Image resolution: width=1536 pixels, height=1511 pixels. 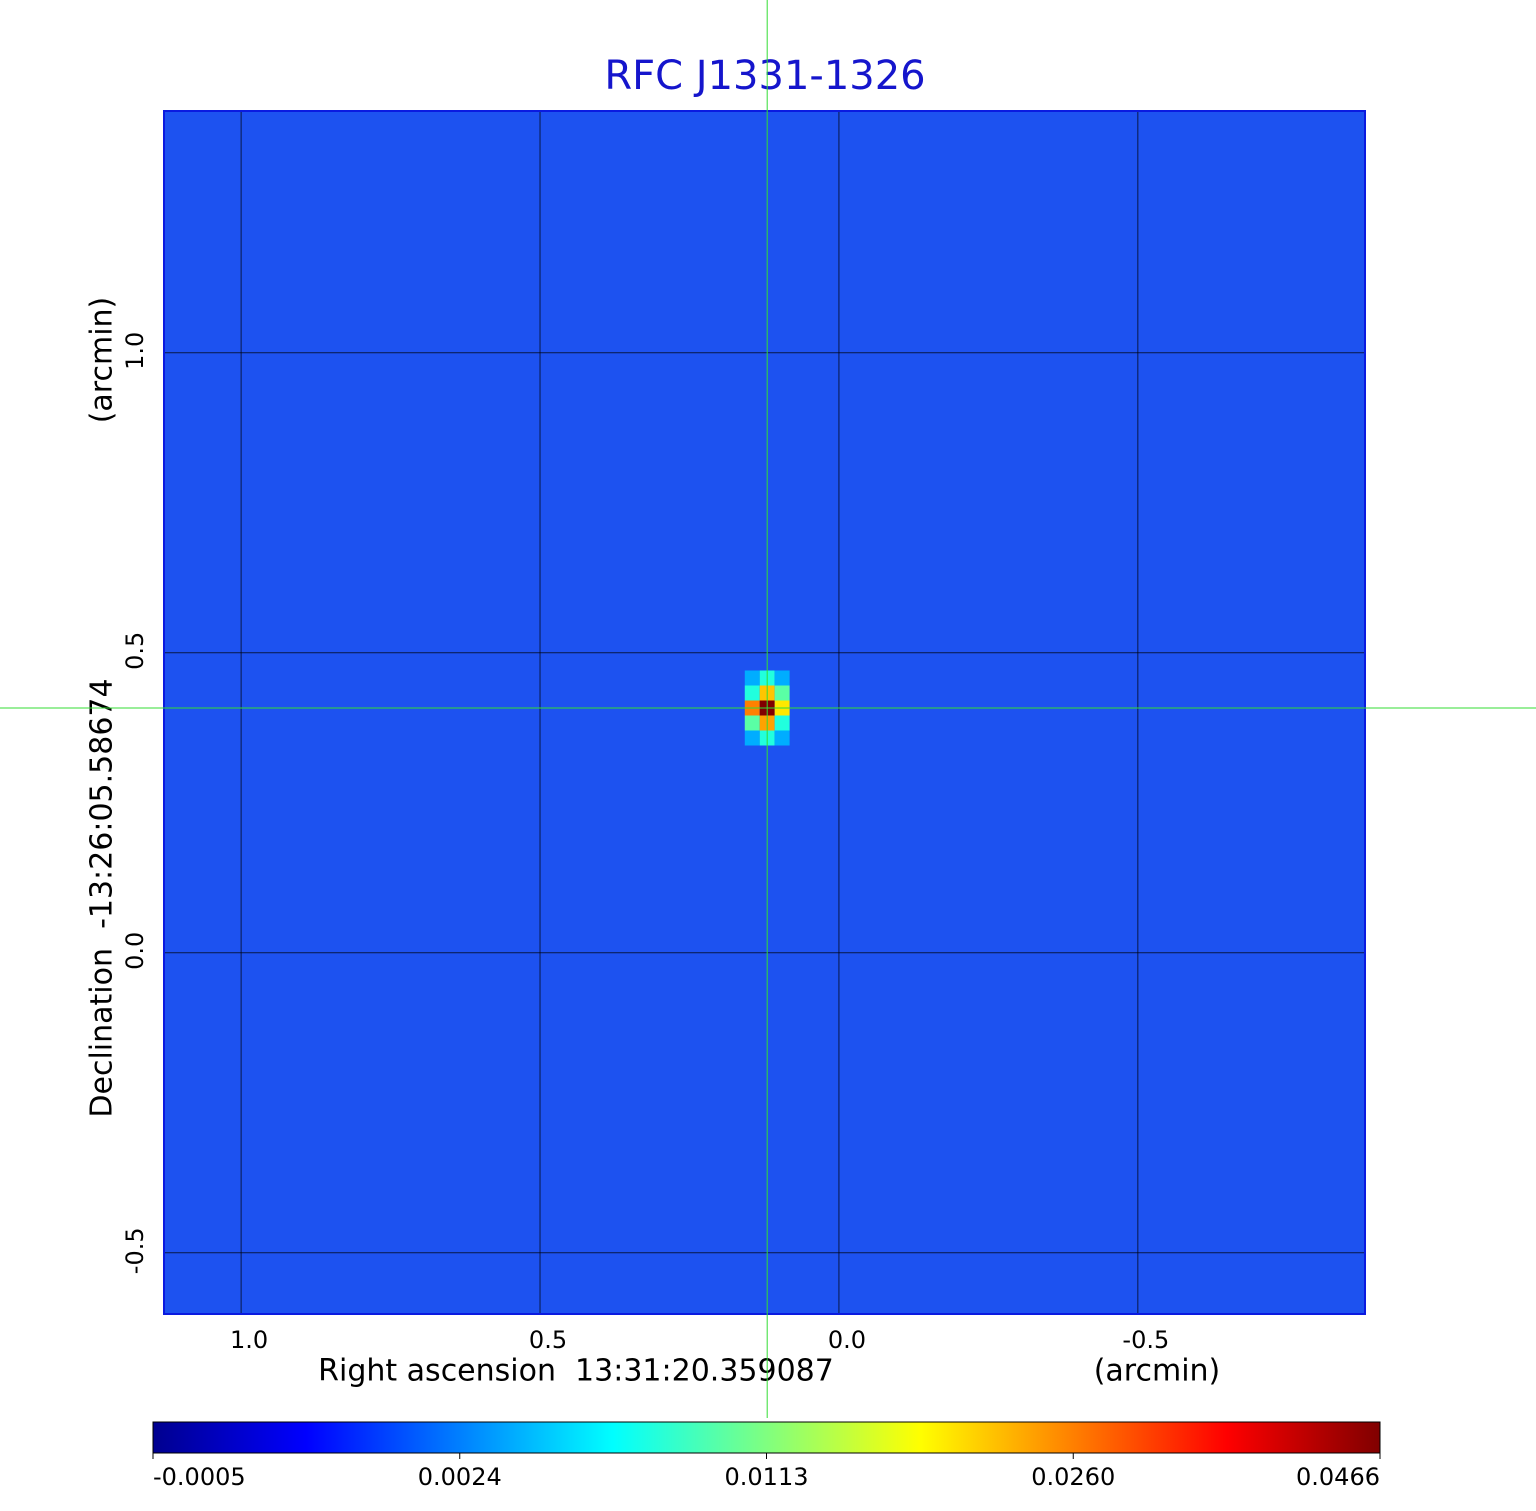 I want to click on x-axis-unit: (arcmin), so click(x=1157, y=1371).